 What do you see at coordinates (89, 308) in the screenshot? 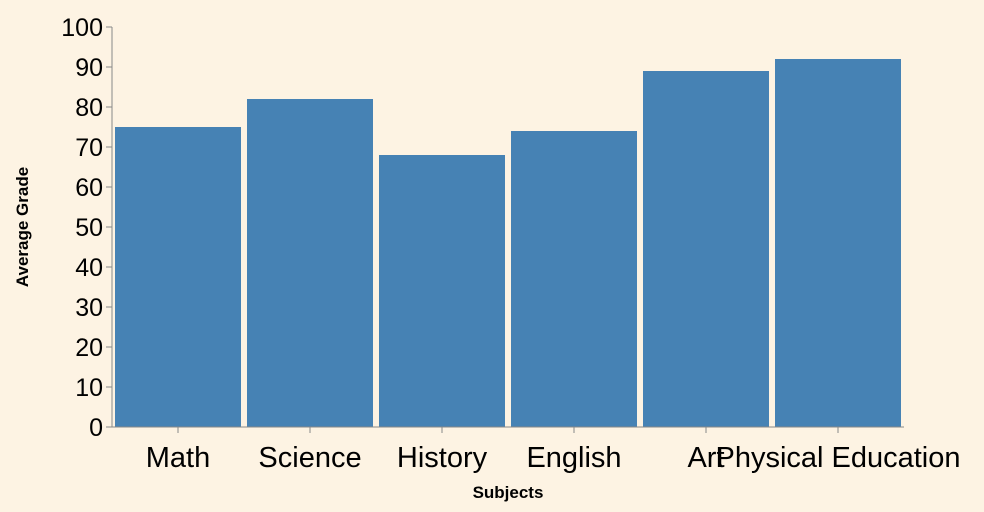
I see `y-tick-label: 30` at bounding box center [89, 308].